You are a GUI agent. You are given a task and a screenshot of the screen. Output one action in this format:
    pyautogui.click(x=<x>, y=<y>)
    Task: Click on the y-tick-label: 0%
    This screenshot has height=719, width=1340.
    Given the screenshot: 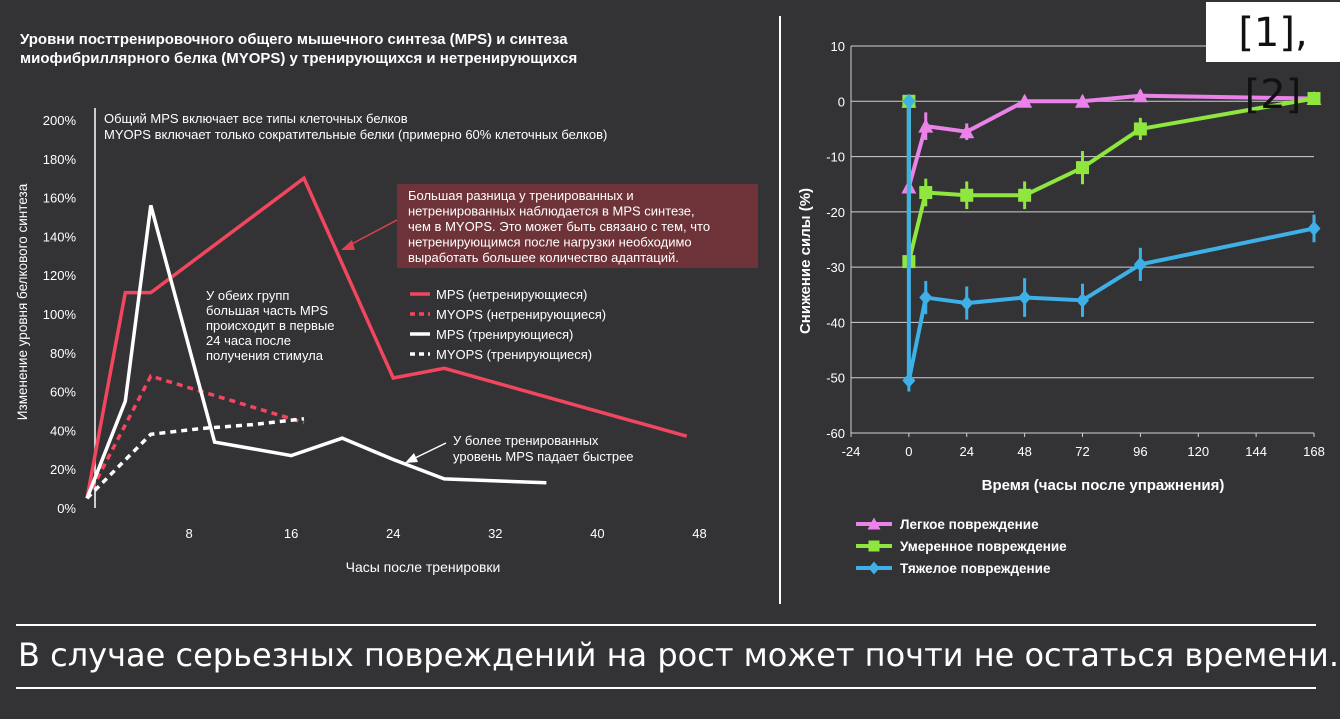 What is the action you would take?
    pyautogui.click(x=66, y=508)
    